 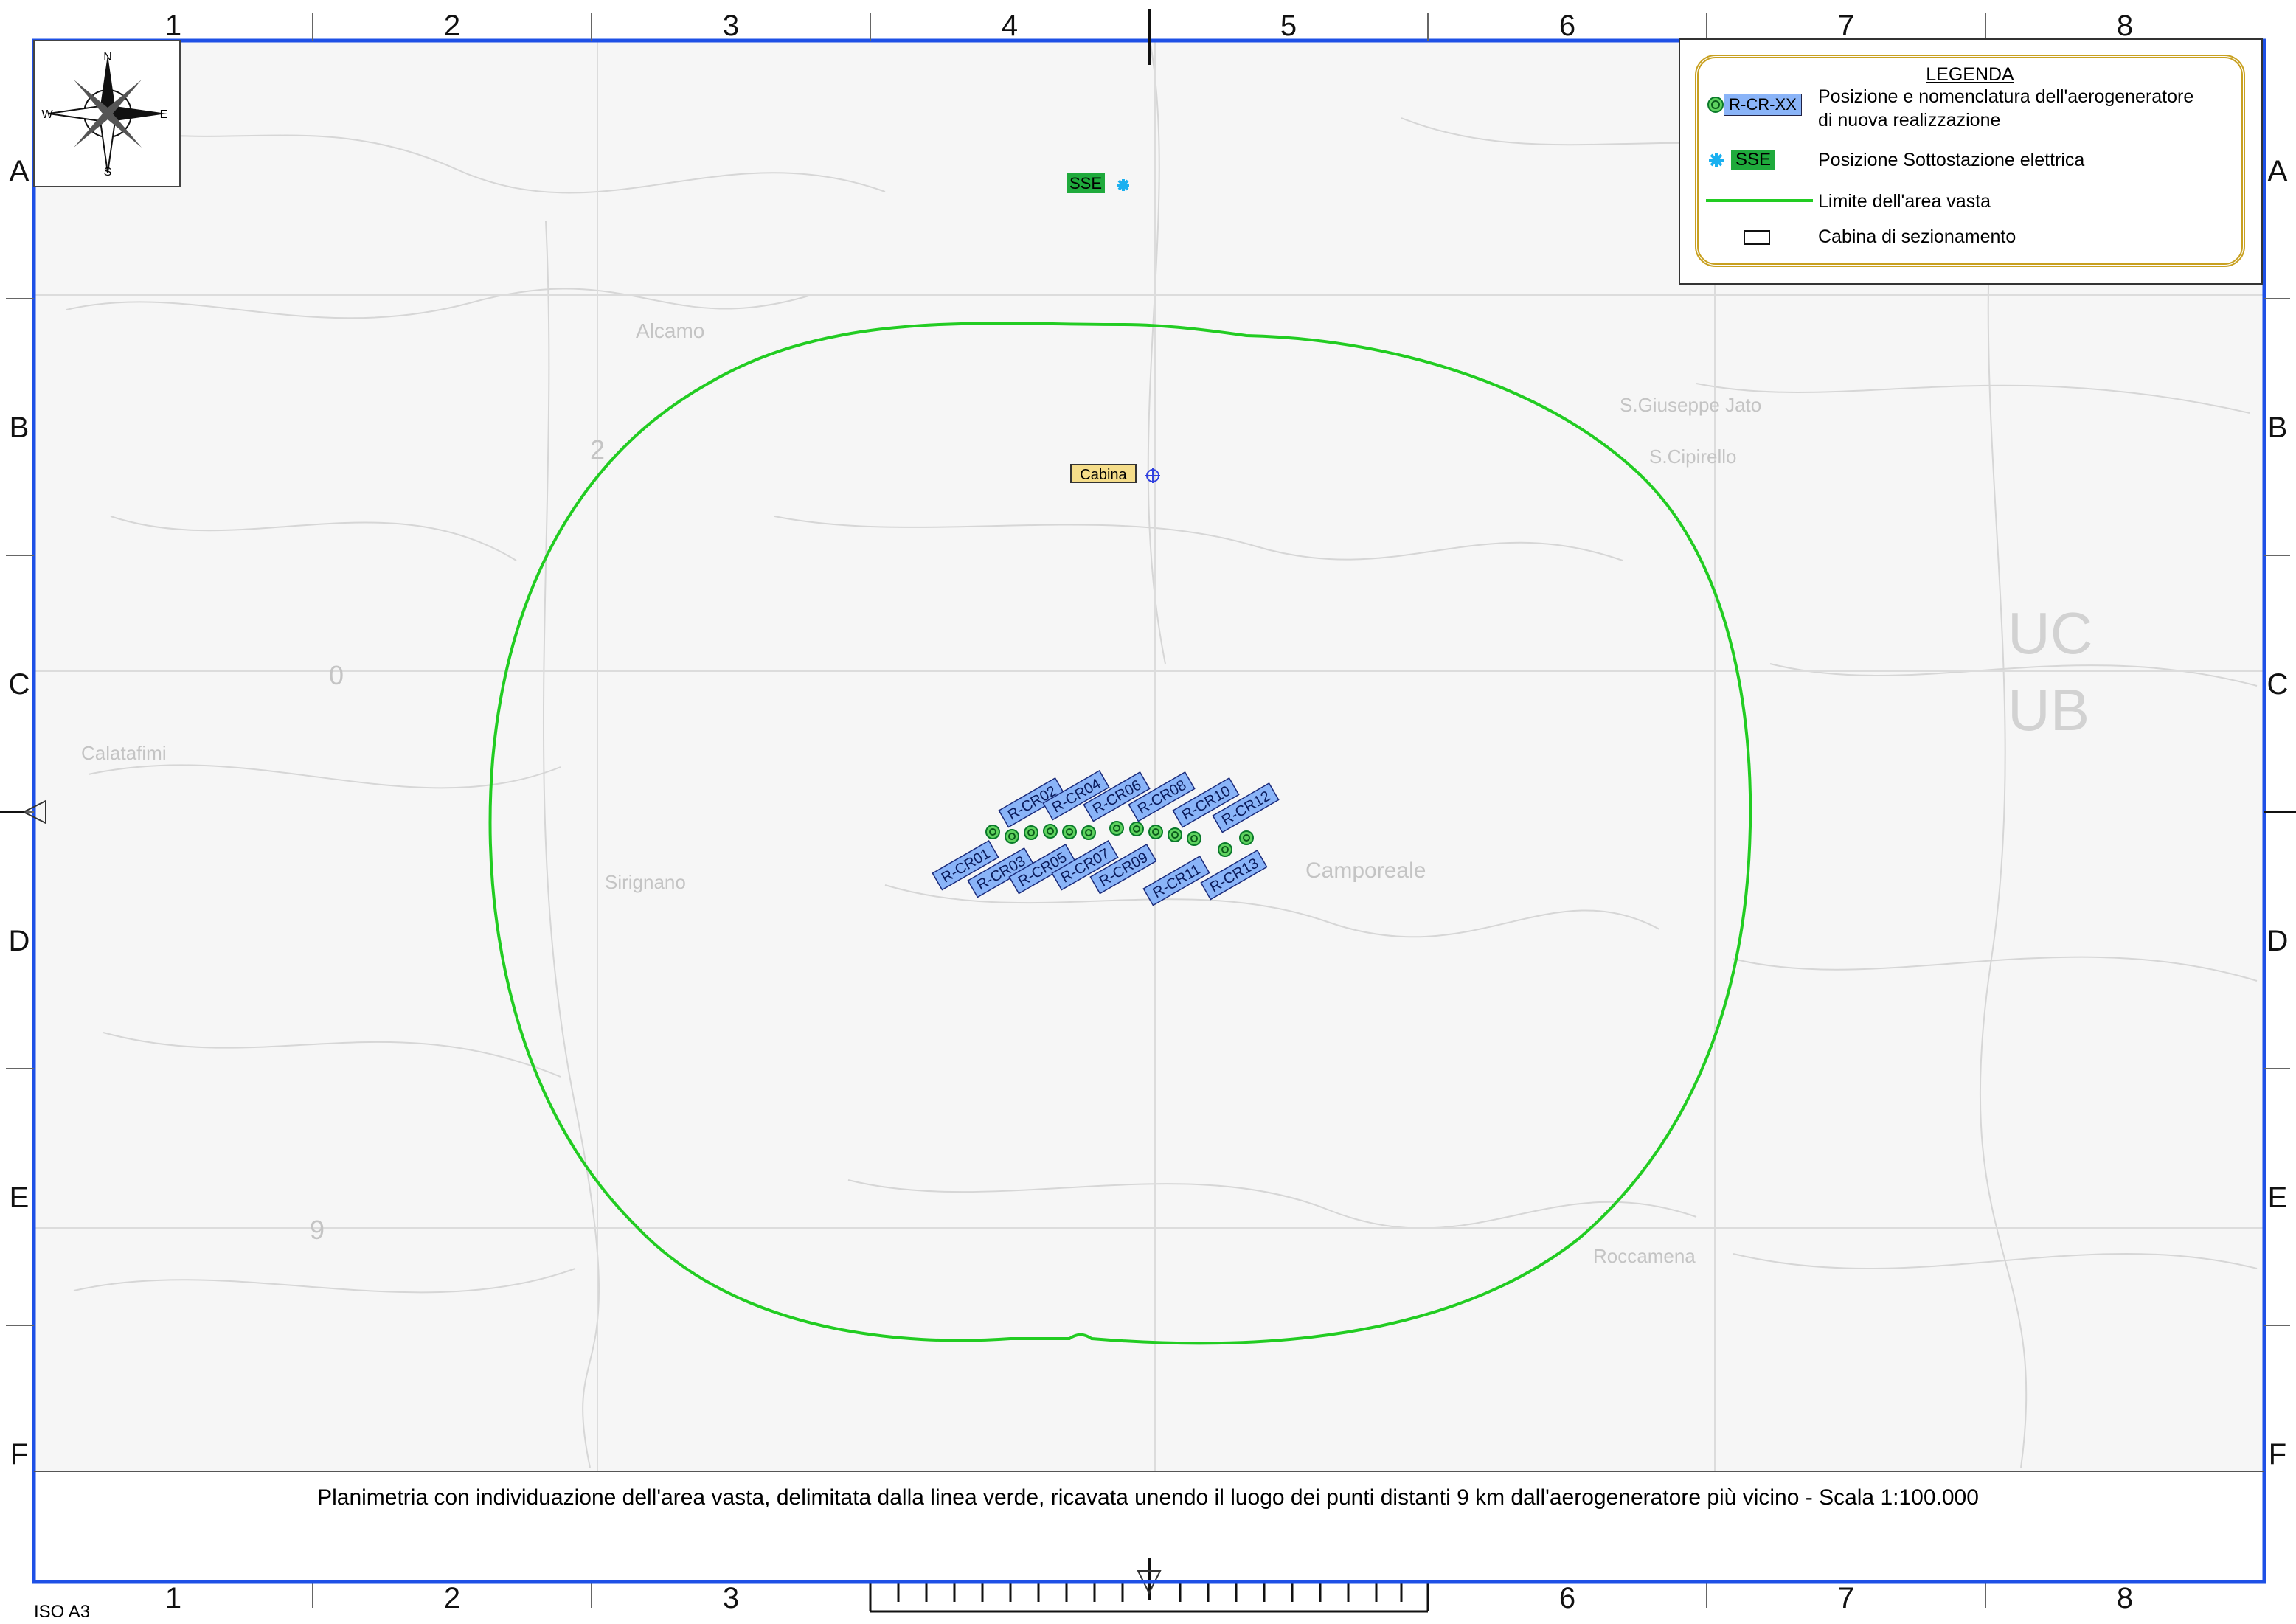 I want to click on column-label: 3, so click(x=731, y=1598).